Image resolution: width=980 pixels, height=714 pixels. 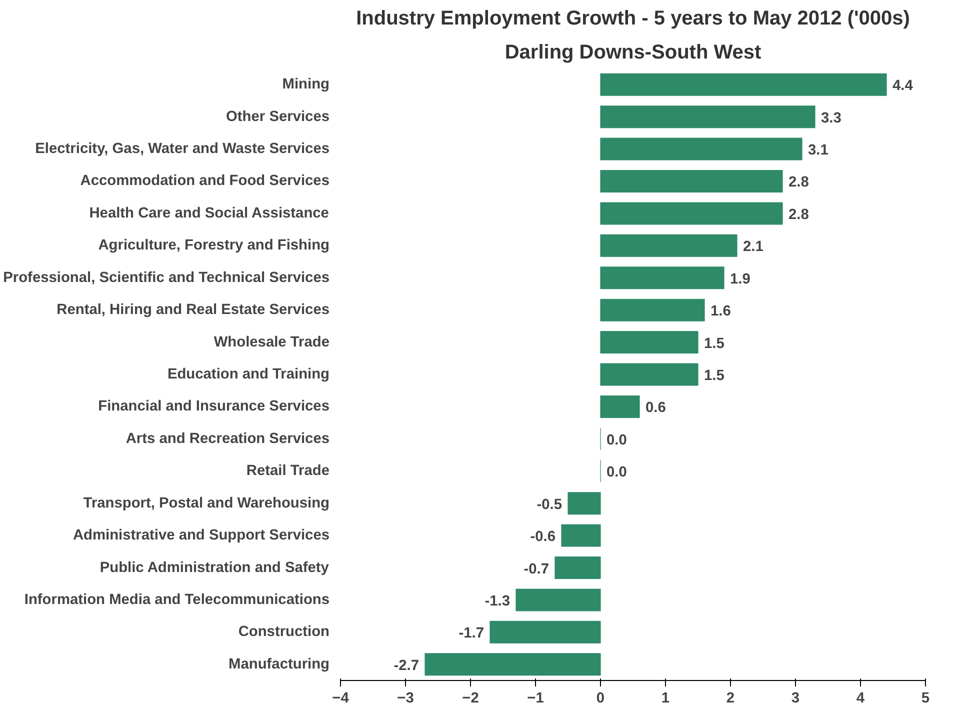 I want to click on x-tick-label: 2, so click(x=730, y=698).